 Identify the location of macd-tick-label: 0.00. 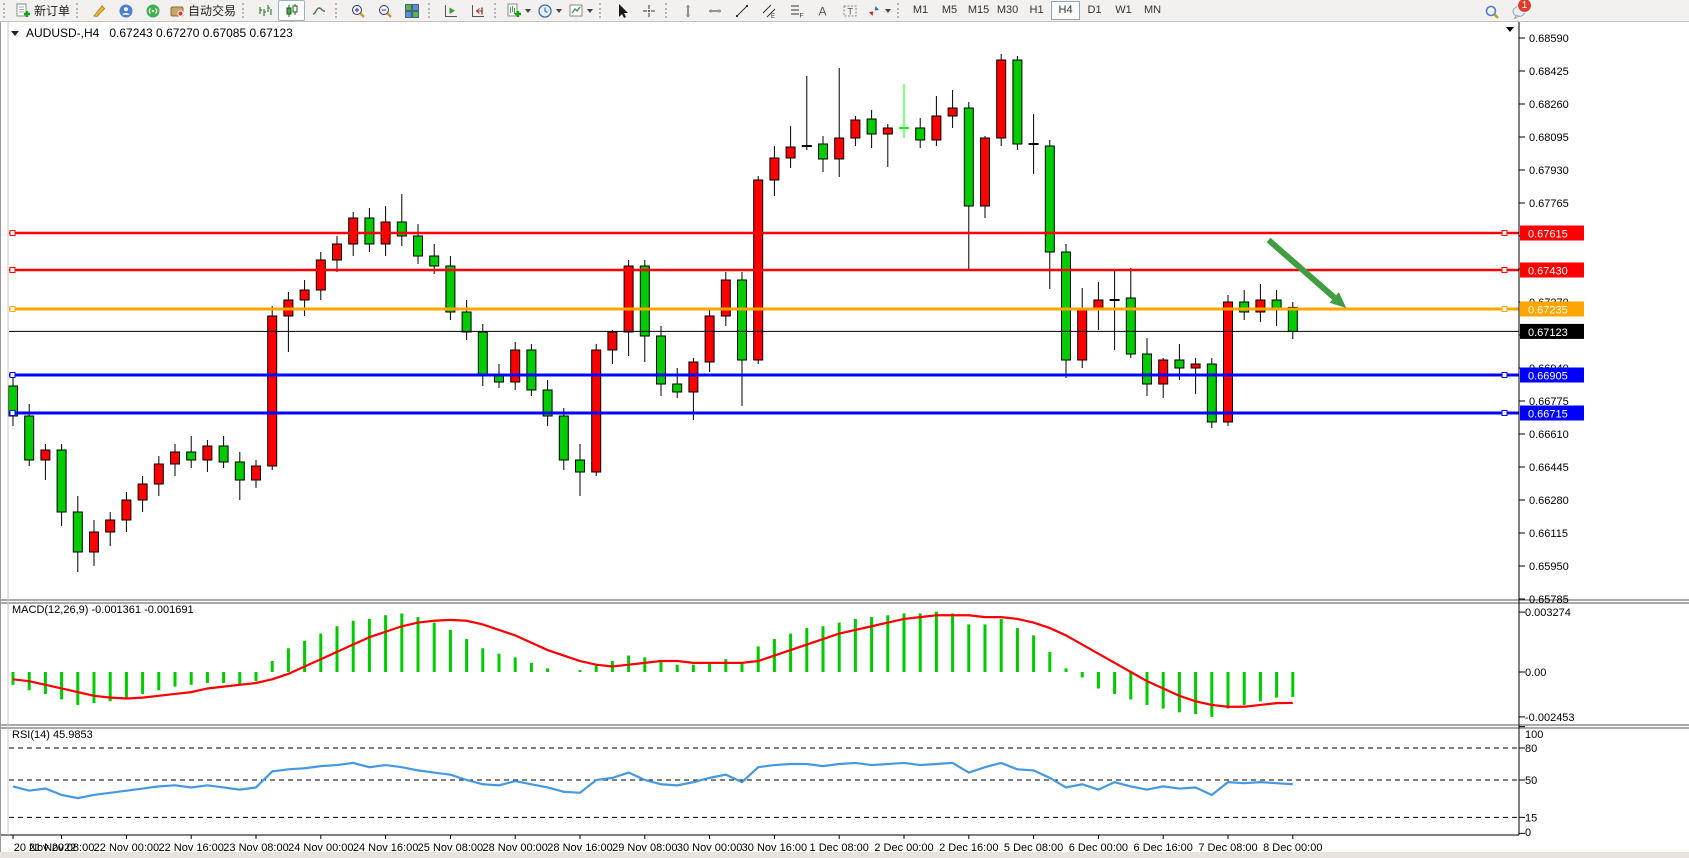
(1535, 673).